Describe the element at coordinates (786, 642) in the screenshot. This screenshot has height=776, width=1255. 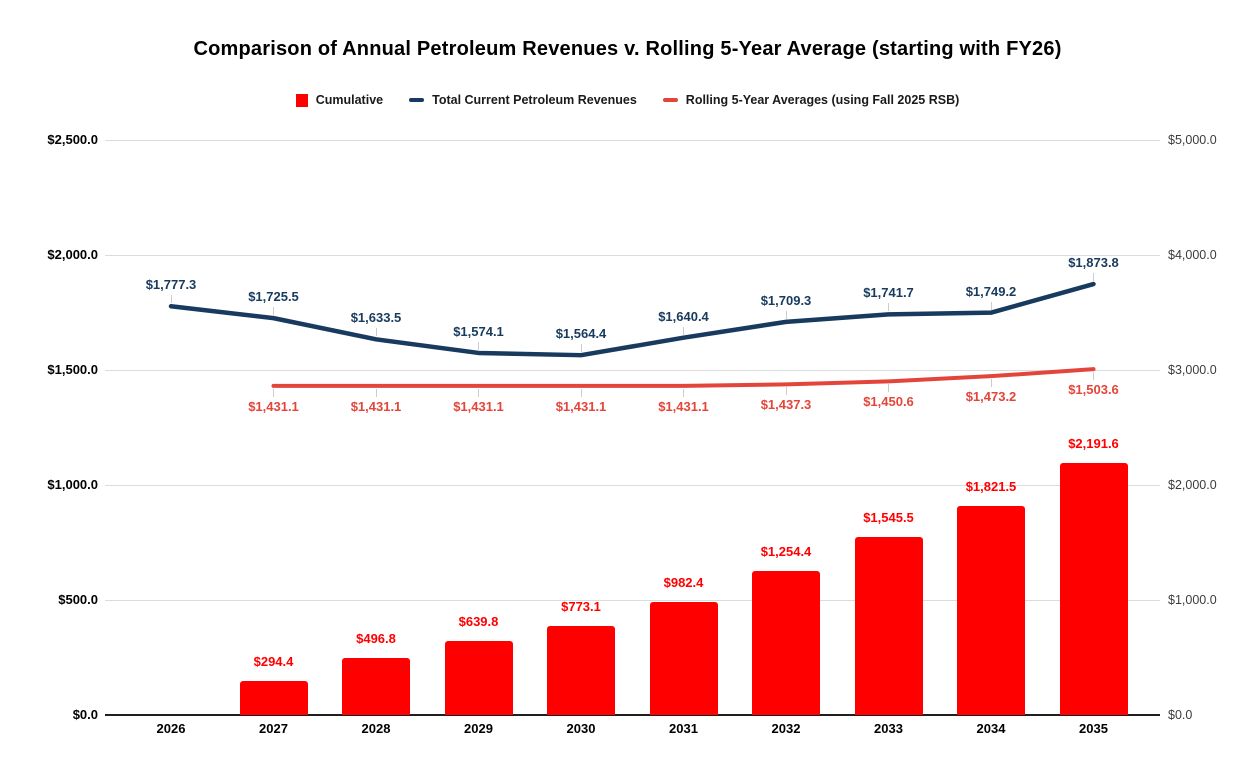
I see `cumulative-bar-2032` at that location.